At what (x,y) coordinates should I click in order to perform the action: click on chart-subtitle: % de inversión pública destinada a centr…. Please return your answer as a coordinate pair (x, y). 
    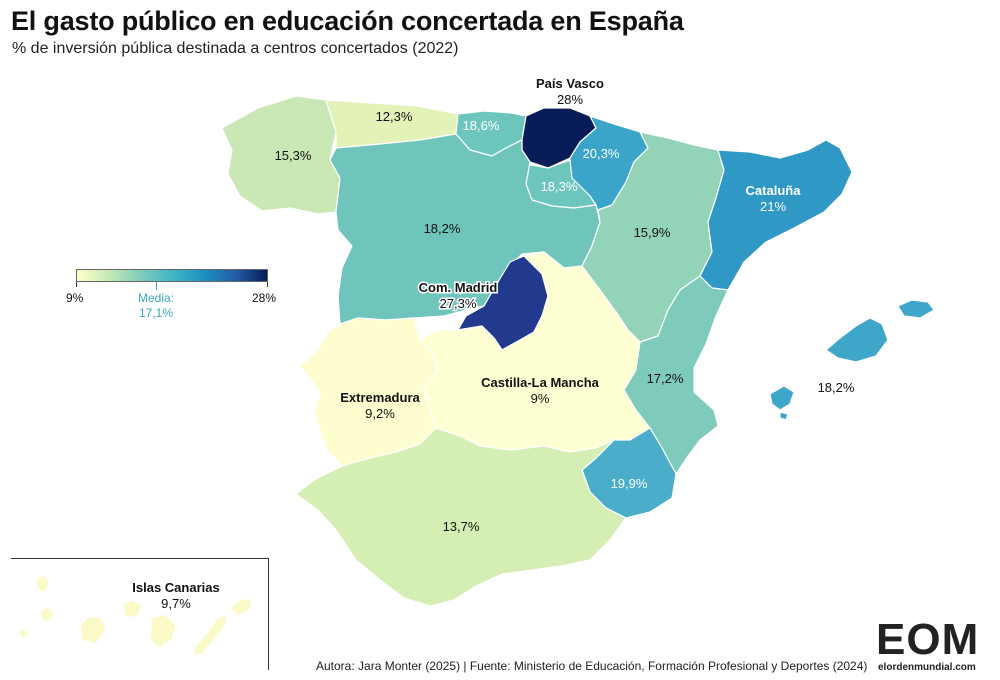
    Looking at the image, I should click on (235, 48).